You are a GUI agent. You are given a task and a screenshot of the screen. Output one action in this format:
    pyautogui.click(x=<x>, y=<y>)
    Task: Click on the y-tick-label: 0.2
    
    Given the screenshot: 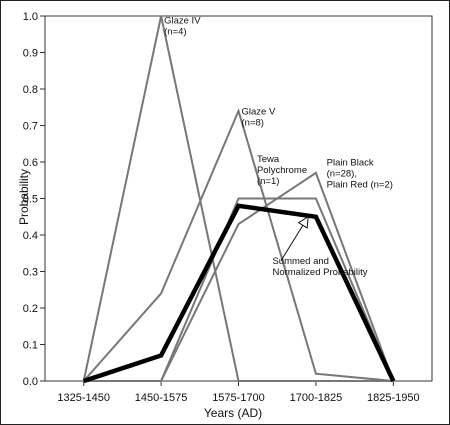 What is the action you would take?
    pyautogui.click(x=30, y=309)
    